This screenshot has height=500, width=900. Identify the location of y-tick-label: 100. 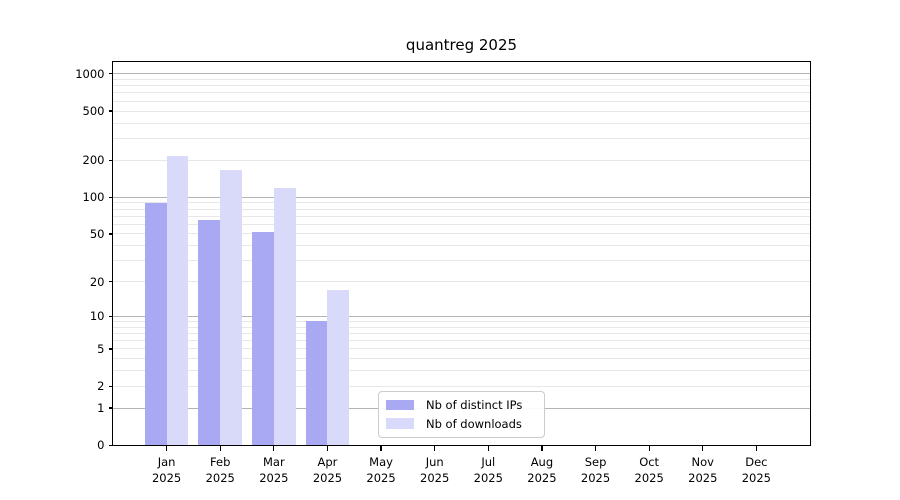
(93, 197).